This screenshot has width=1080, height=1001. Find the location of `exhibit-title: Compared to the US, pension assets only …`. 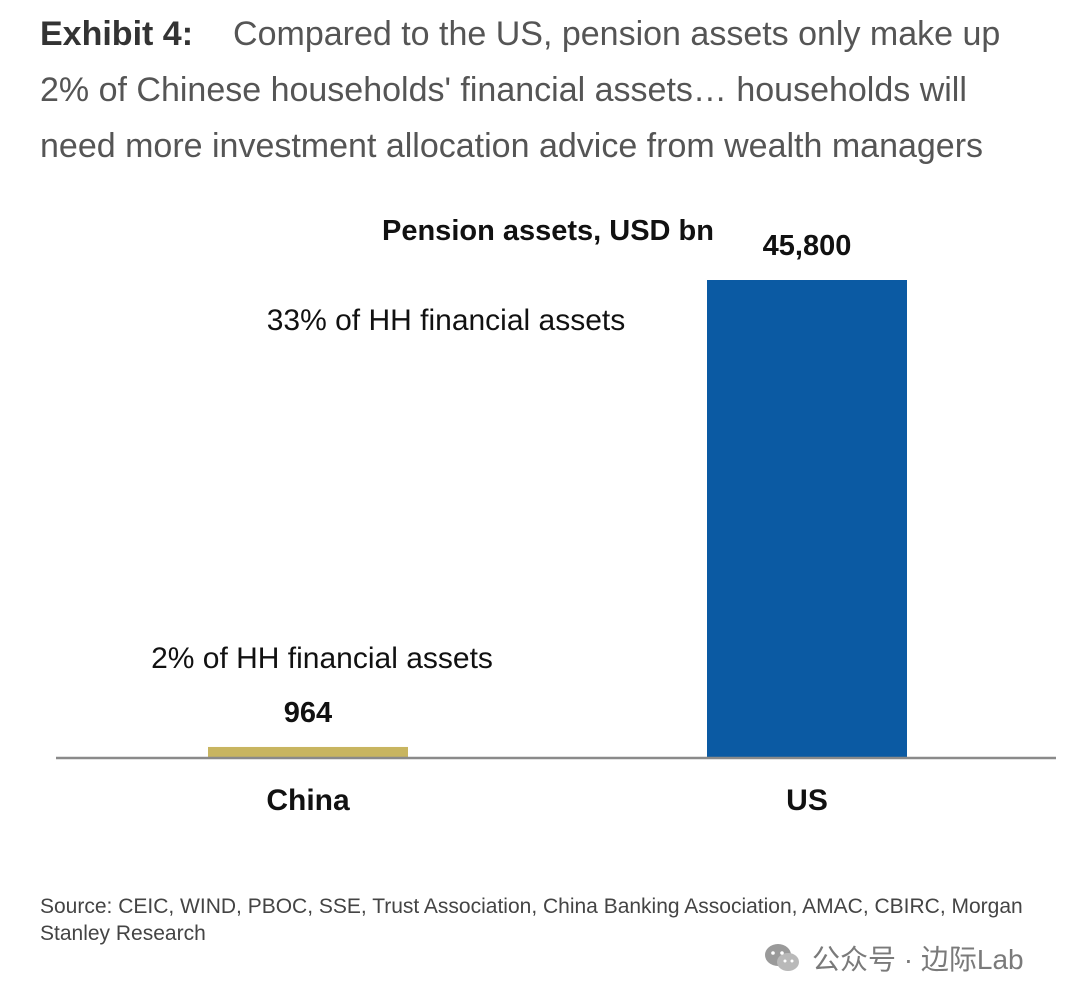

exhibit-title: Compared to the US, pension assets only … is located at coordinates (520, 90).